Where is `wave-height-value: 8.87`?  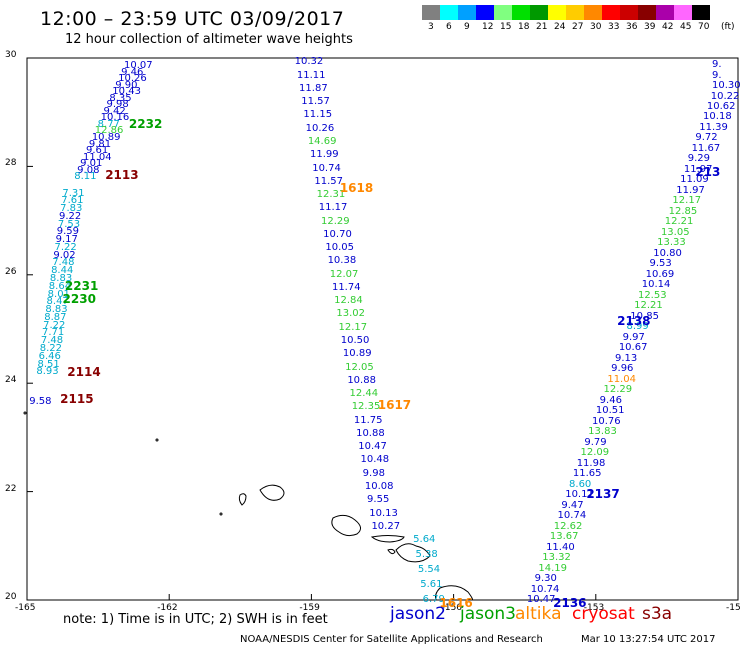 wave-height-value: 8.87 is located at coordinates (55, 317).